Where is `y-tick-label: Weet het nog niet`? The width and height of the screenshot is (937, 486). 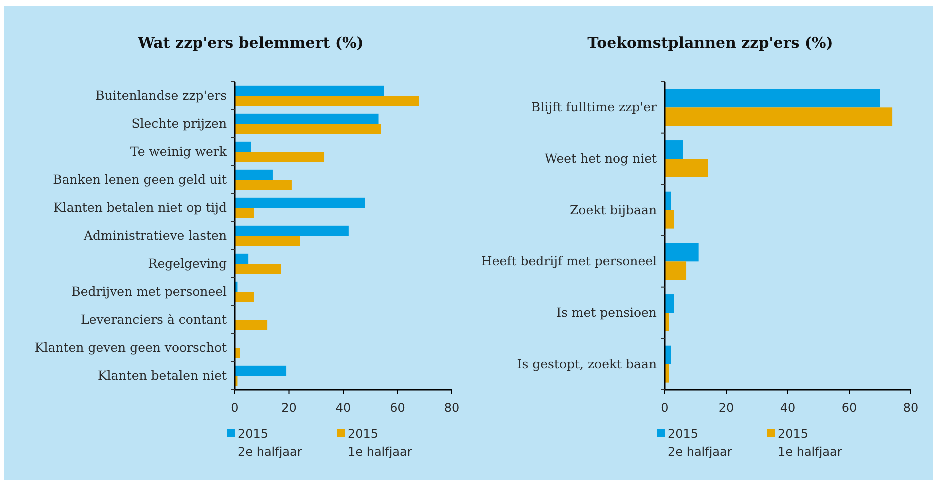
y-tick-label: Weet het nog niet is located at coordinates (600, 158).